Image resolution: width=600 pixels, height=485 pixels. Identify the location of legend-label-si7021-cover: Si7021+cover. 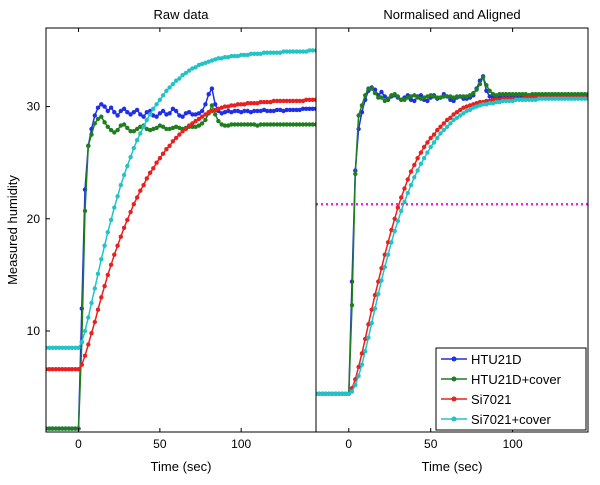
(511, 419).